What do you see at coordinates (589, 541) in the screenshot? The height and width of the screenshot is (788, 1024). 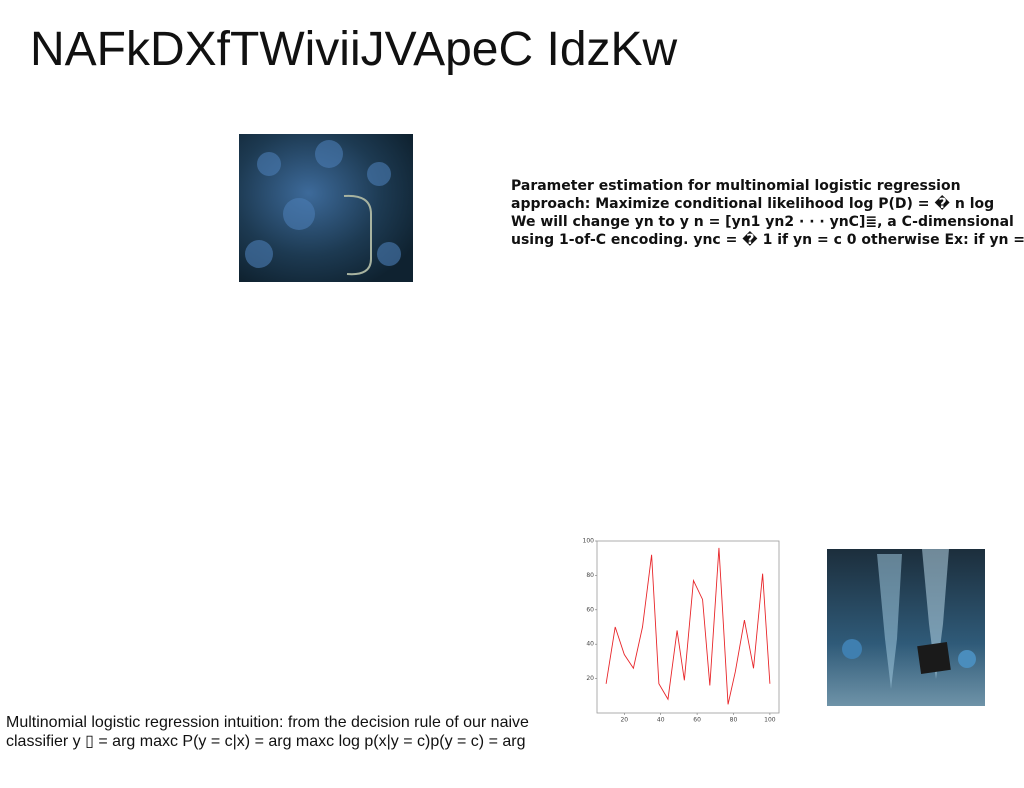 I see `y-tick-label: 100` at bounding box center [589, 541].